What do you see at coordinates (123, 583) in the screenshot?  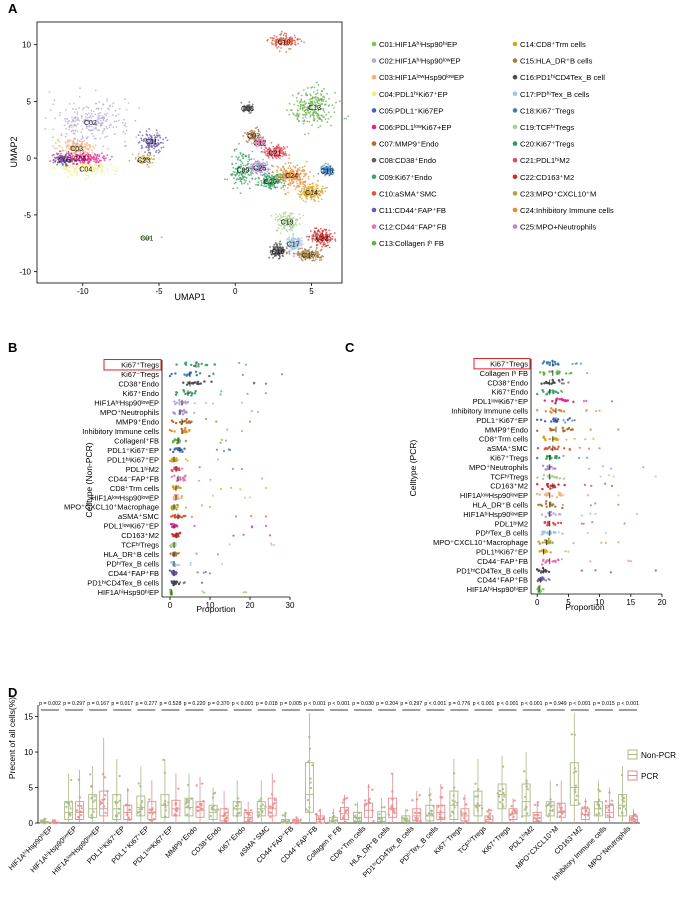 I see `strip-category-label: PD1ʰⁱCD4Tex_B cells` at bounding box center [123, 583].